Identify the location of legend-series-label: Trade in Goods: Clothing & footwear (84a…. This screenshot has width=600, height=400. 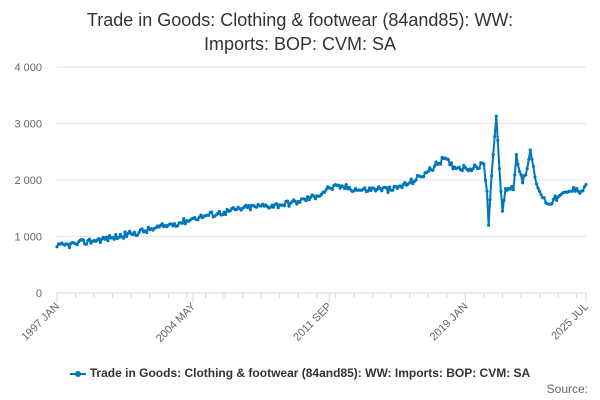
(310, 373).